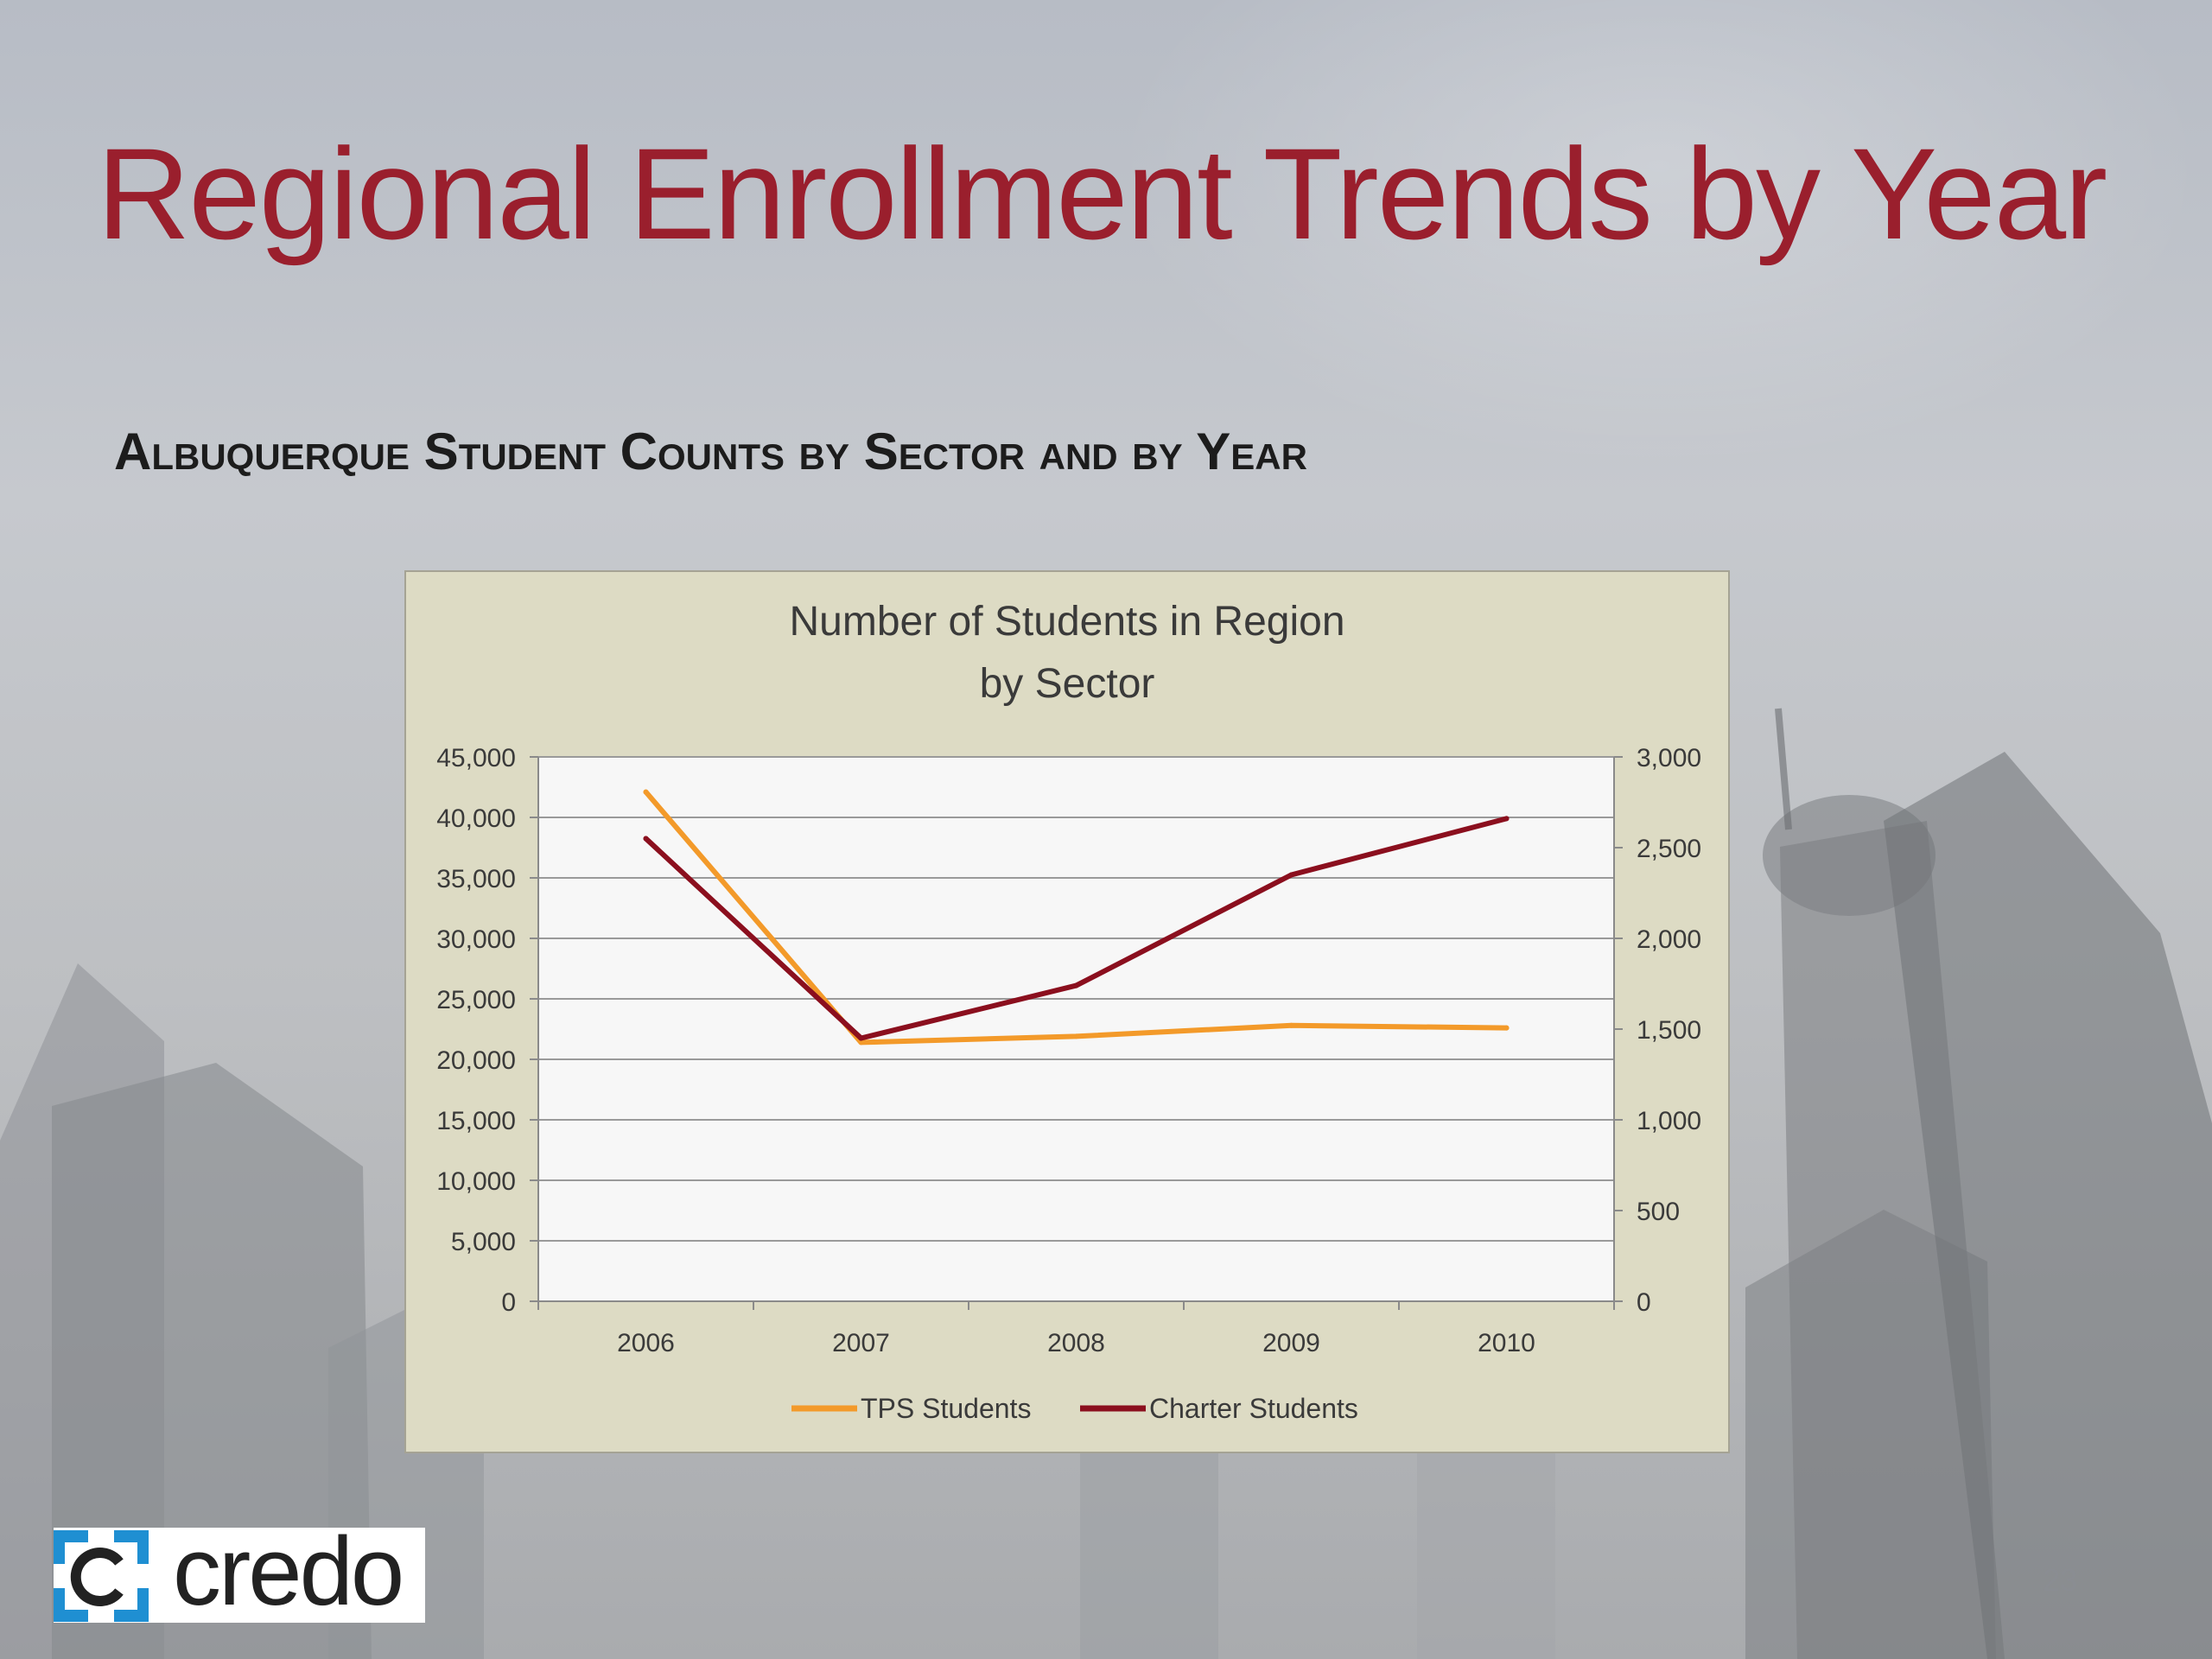 The image size is (2212, 1659). What do you see at coordinates (476, 758) in the screenshot?
I see `left-axis-tick-label: 45,000` at bounding box center [476, 758].